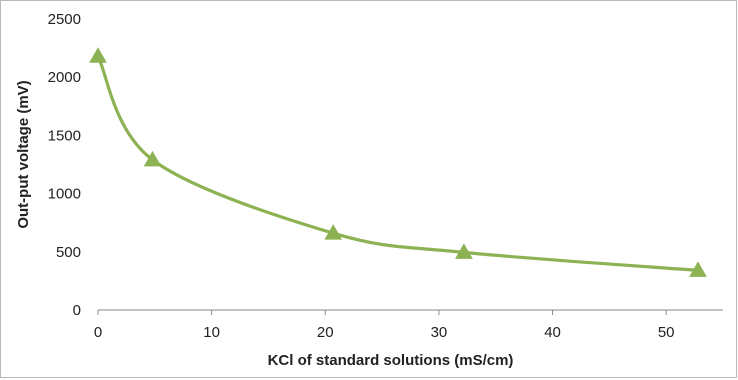  Describe the element at coordinates (552, 332) in the screenshot. I see `x-tick-label: 40` at that location.